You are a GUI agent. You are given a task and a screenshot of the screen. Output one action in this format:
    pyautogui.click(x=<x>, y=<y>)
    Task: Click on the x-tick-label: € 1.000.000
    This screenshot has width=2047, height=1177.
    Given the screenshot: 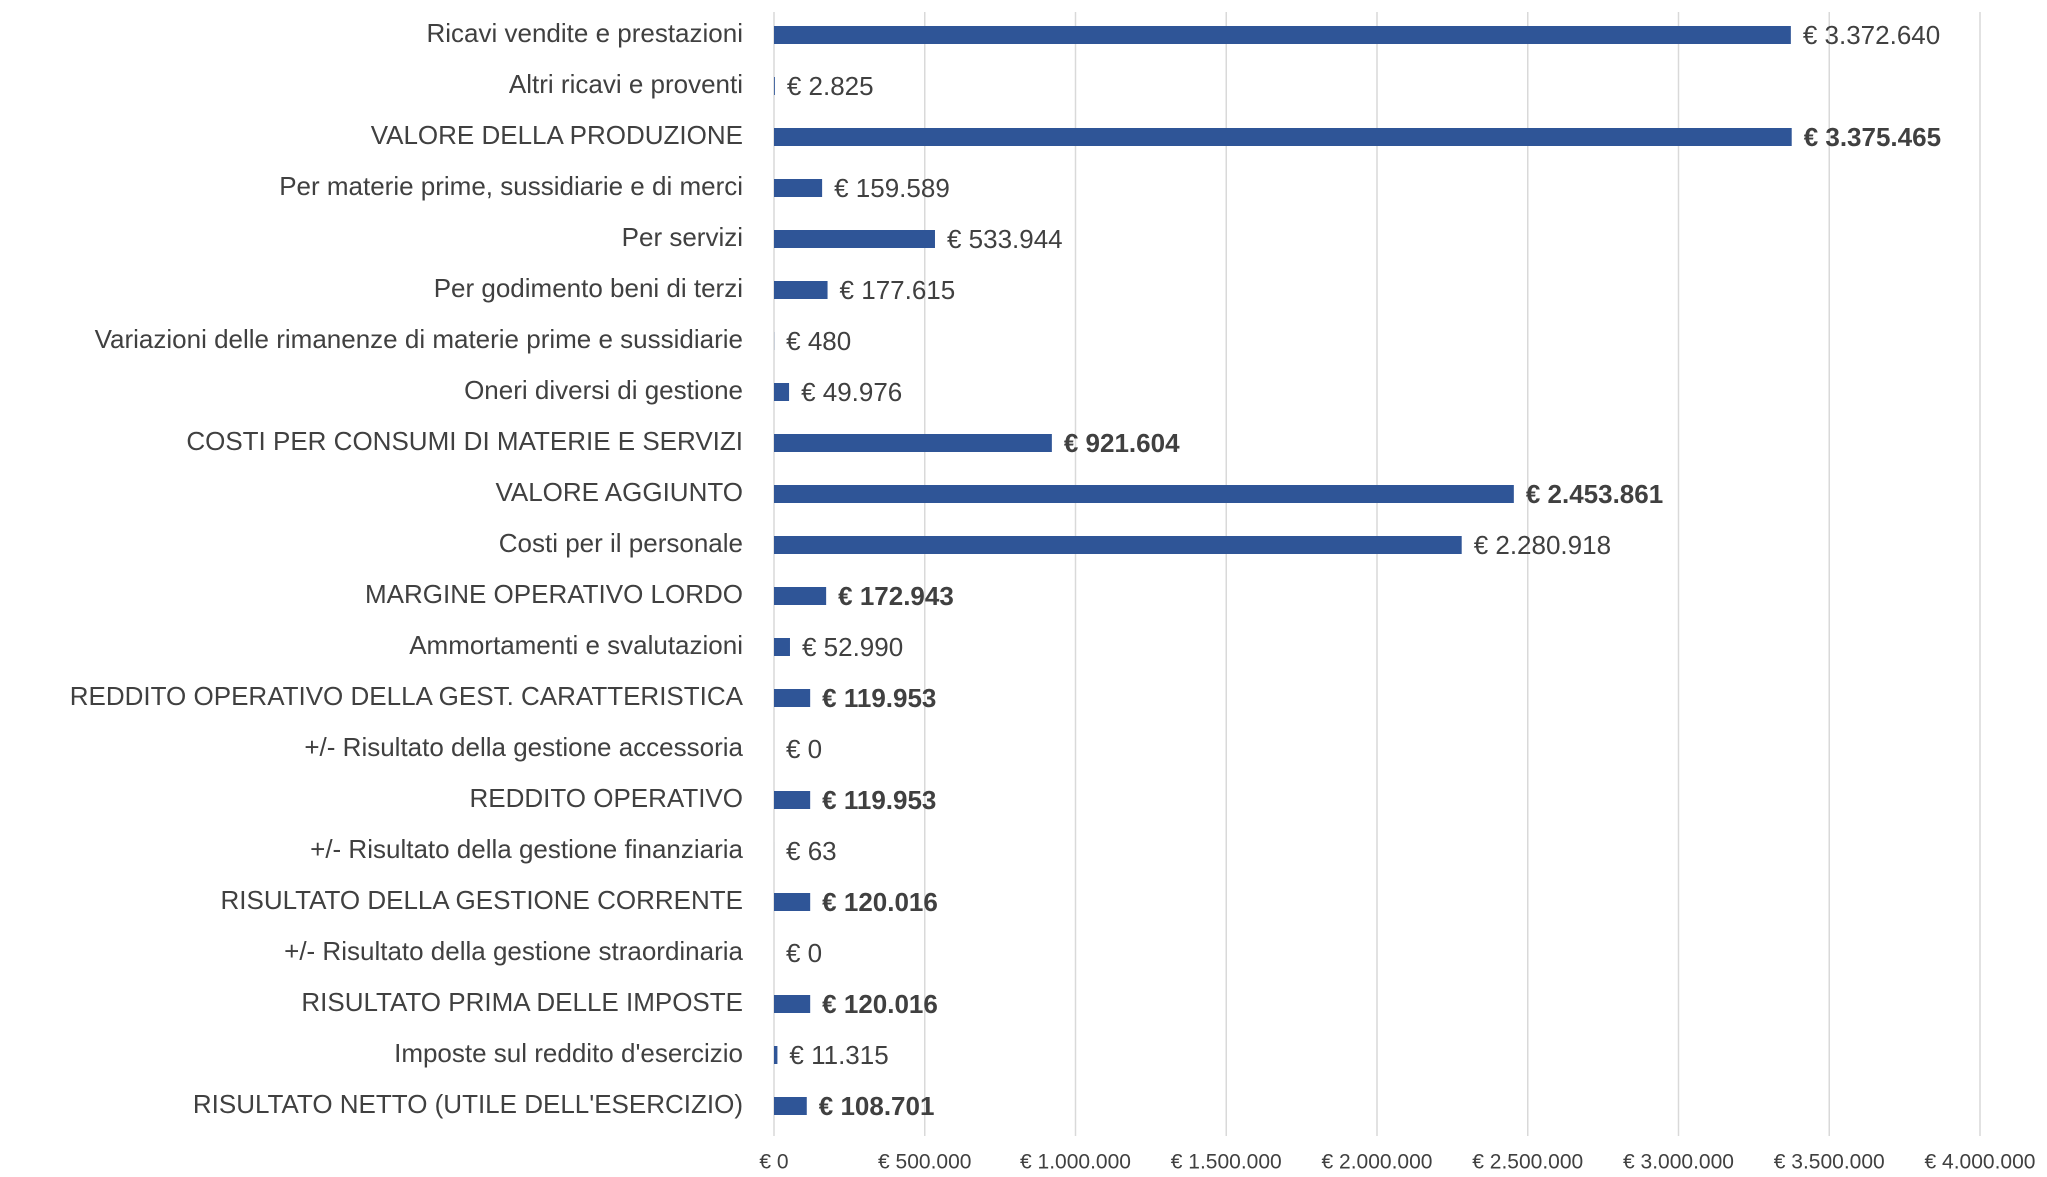 What is the action you would take?
    pyautogui.click(x=1075, y=1162)
    